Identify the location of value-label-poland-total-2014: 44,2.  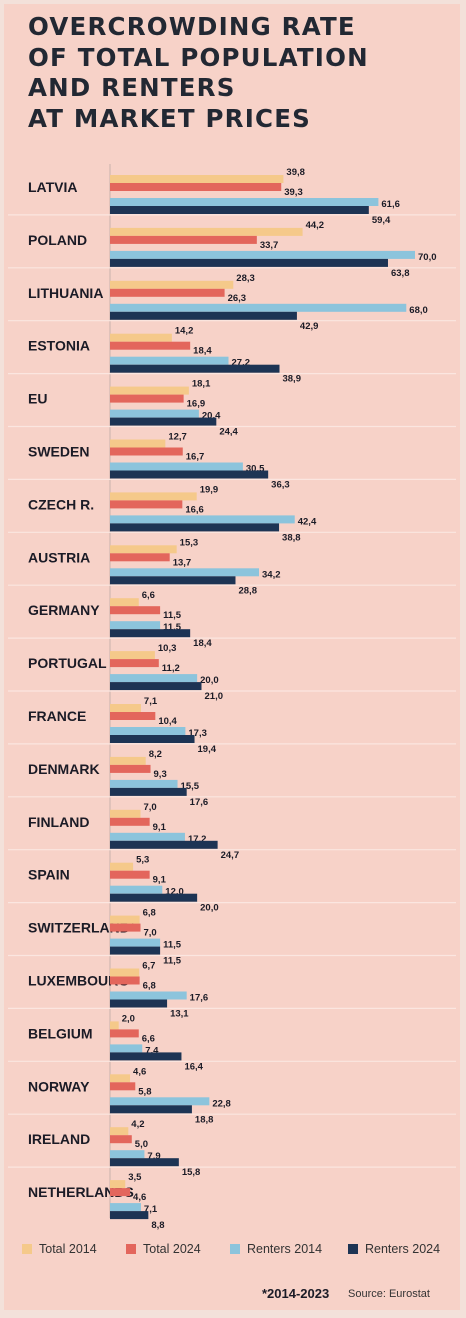
(315, 225).